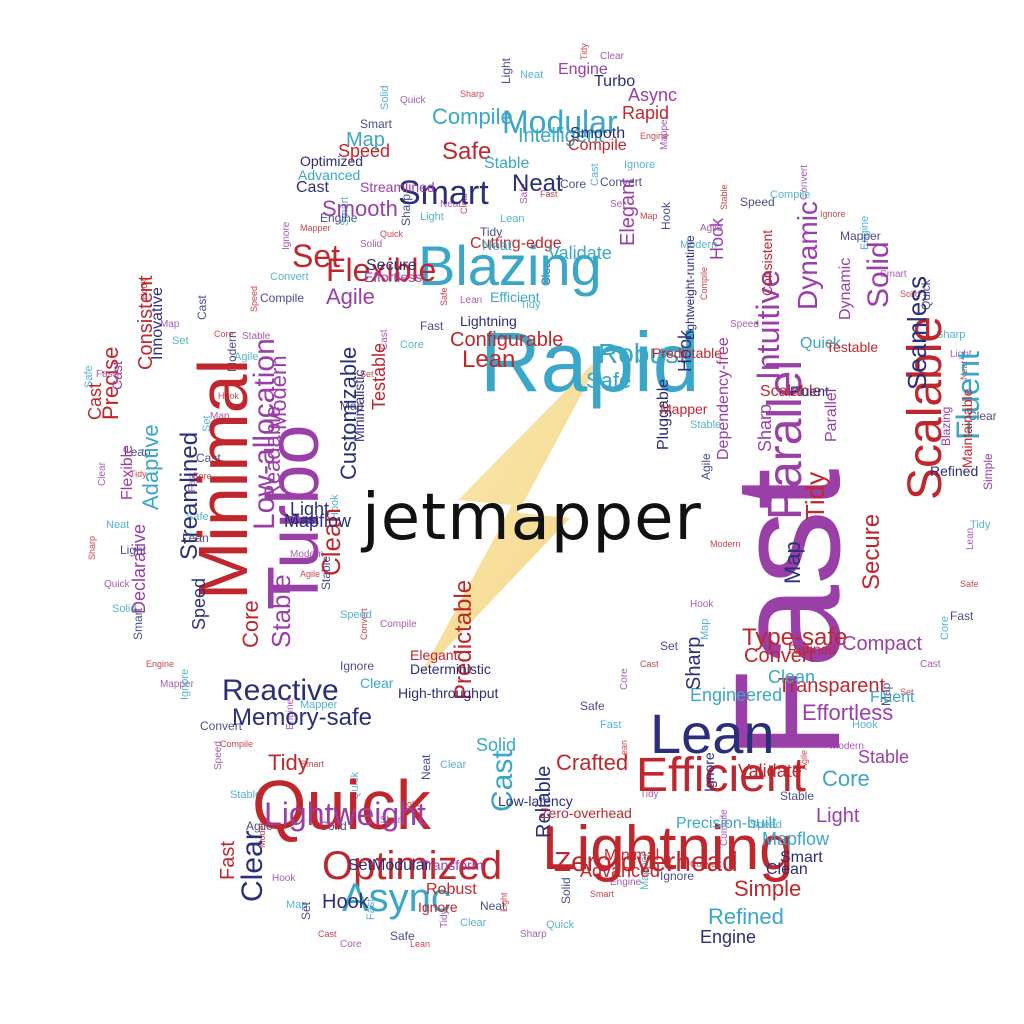  I want to click on cloud-word: Precision-built, so click(726, 823).